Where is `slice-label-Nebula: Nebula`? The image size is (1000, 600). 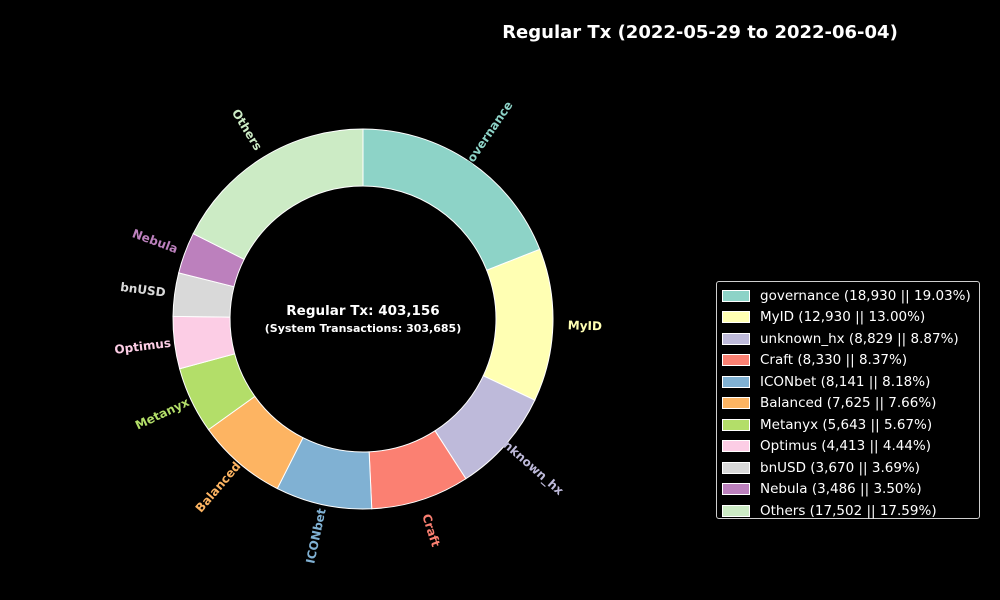 slice-label-Nebula: Nebula is located at coordinates (154, 241).